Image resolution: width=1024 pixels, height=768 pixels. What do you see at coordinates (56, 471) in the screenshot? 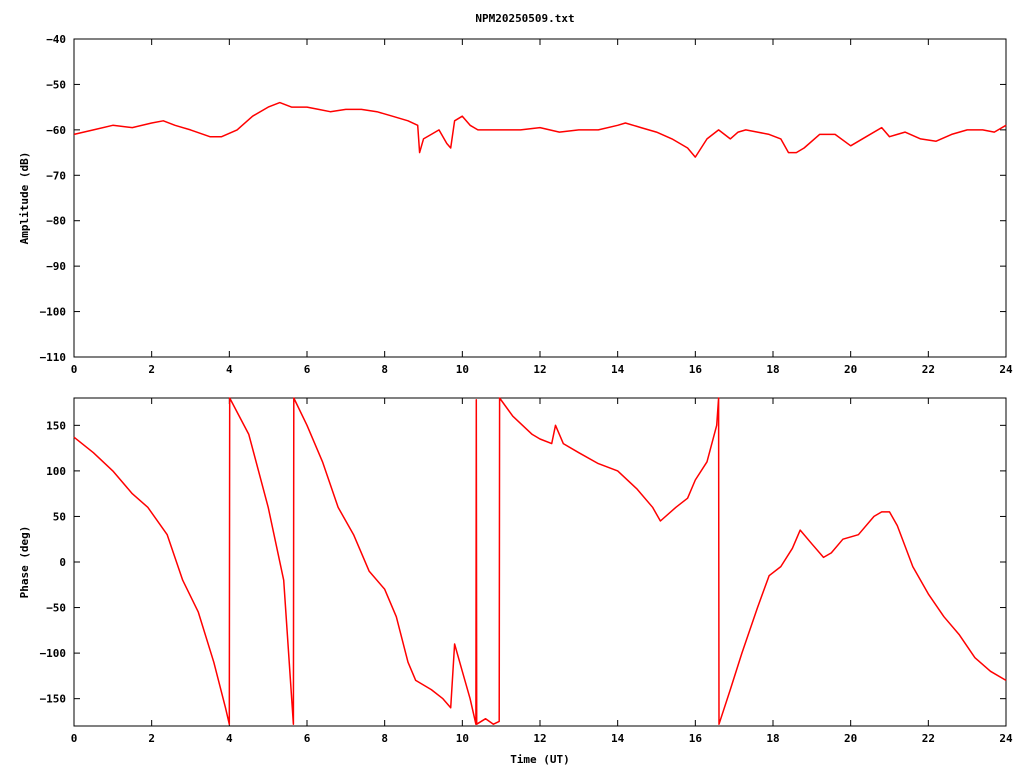
I see `y-tick-label: 100` at bounding box center [56, 471].